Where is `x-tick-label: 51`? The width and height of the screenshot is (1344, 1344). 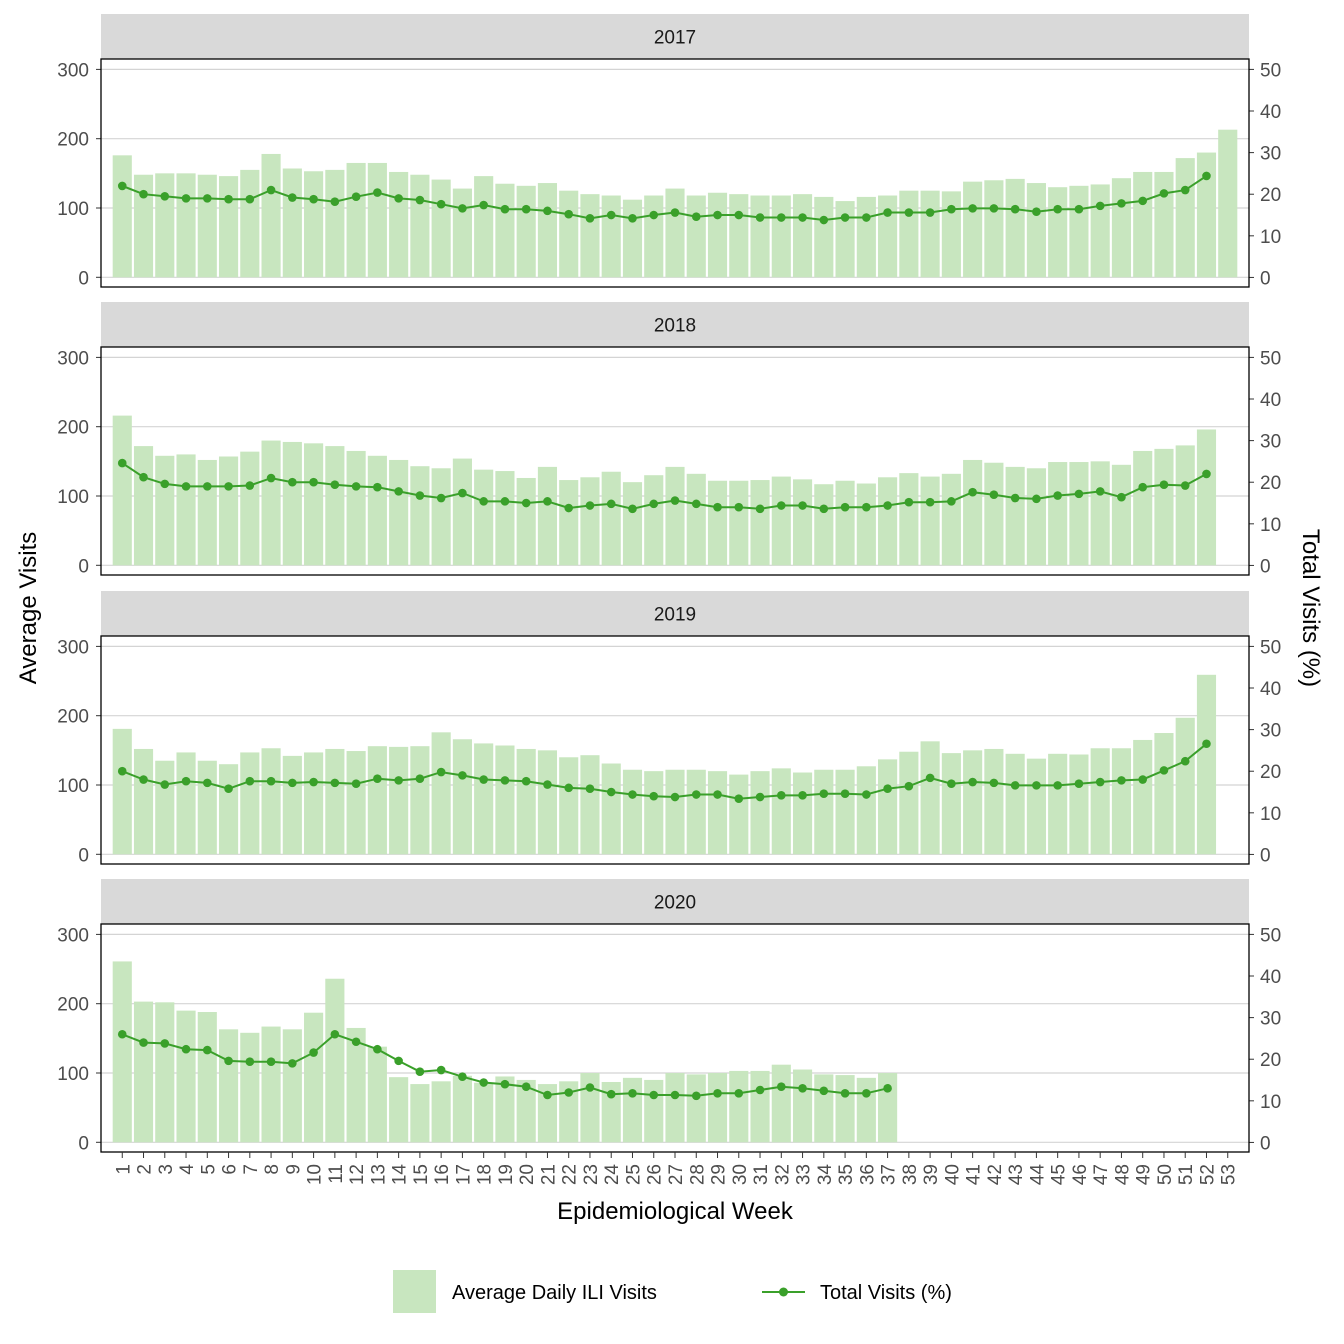
x-tick-label: 51 is located at coordinates (1186, 1174).